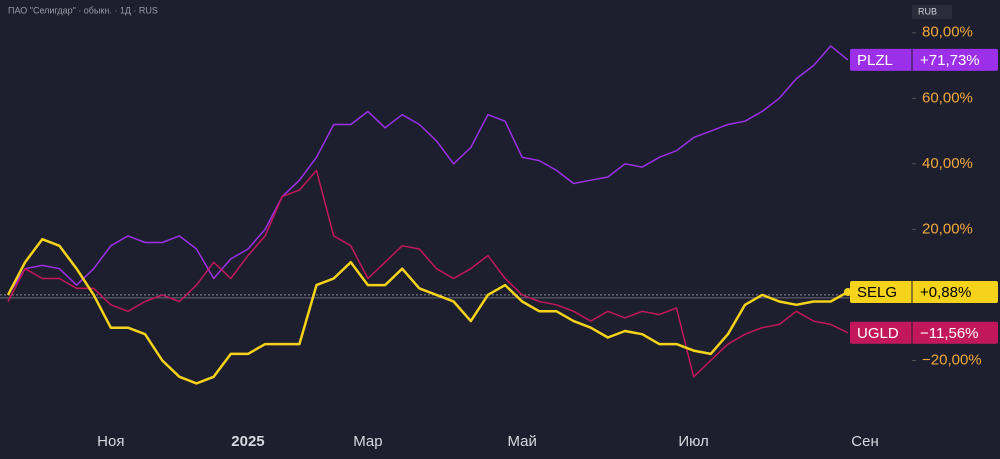 The height and width of the screenshot is (459, 1000). I want to click on tag-name: PLZL, so click(875, 60).